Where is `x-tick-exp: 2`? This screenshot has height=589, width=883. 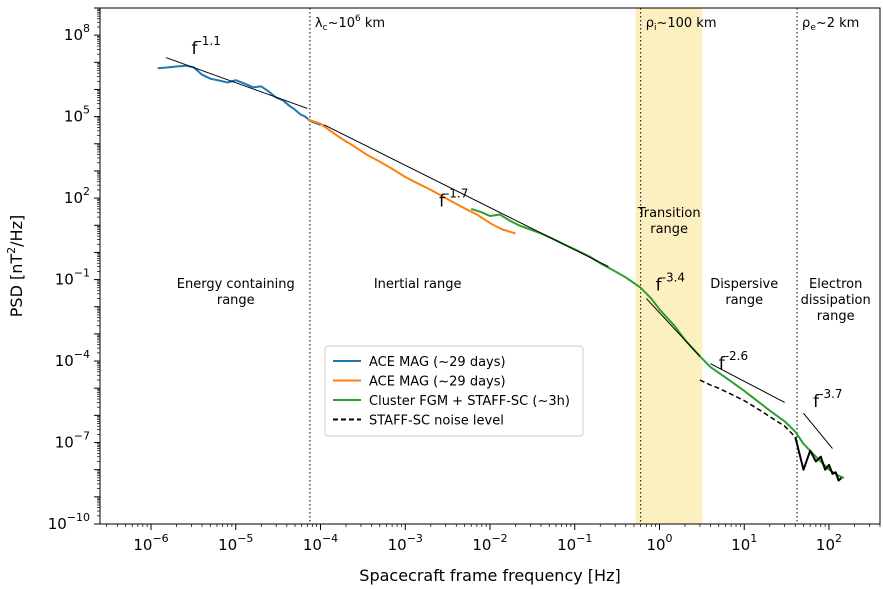
x-tick-exp: 2 is located at coordinates (838, 538).